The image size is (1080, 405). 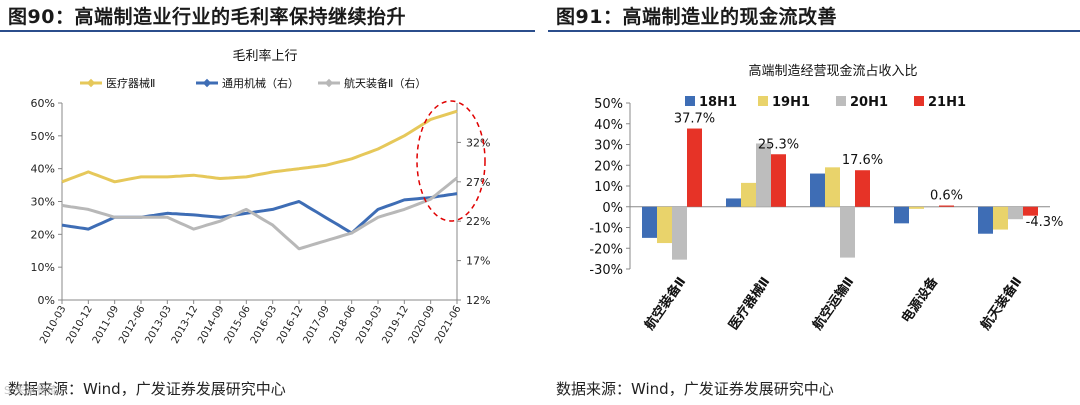 I want to click on legend-label: 通用机械（右）, so click(x=260, y=83).